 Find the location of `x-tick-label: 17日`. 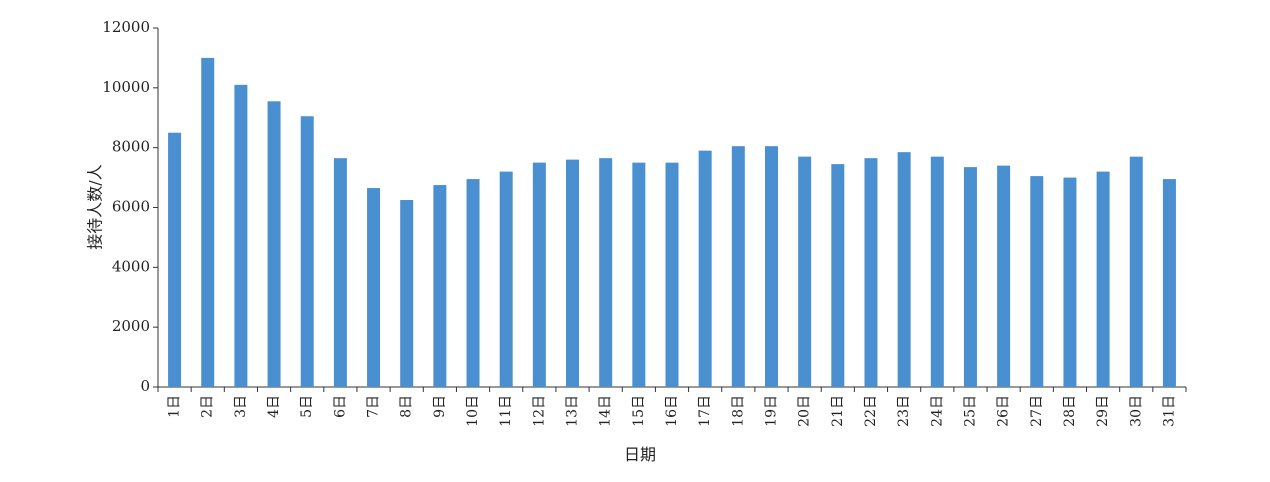

x-tick-label: 17日 is located at coordinates (705, 411).